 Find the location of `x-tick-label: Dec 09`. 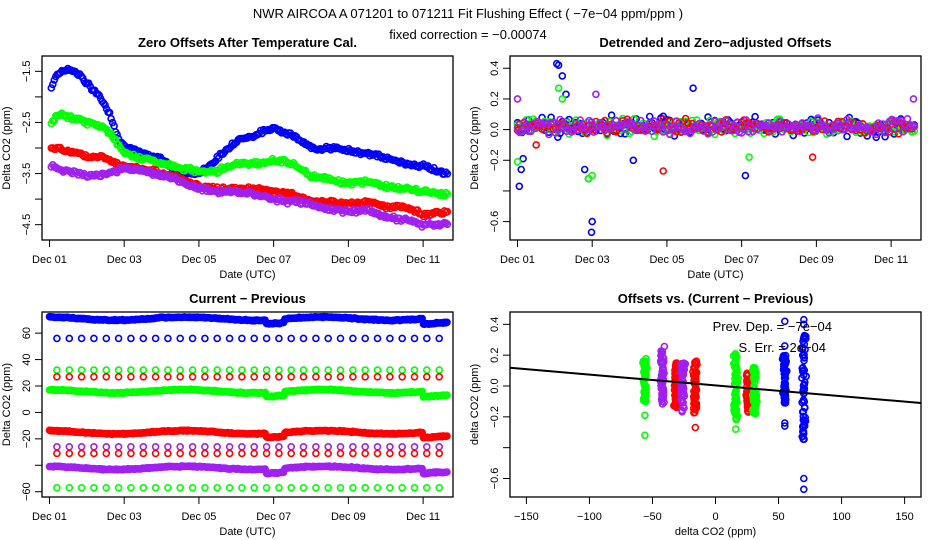

x-tick-label: Dec 09 is located at coordinates (816, 260).